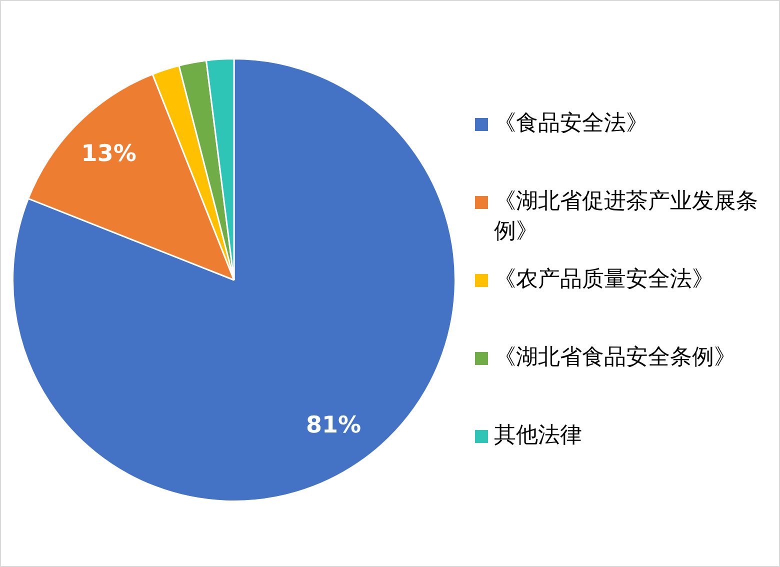 The width and height of the screenshot is (780, 567). Describe the element at coordinates (615, 358) in the screenshot. I see `legend-label: 《湖北省食品安全条例》` at that location.